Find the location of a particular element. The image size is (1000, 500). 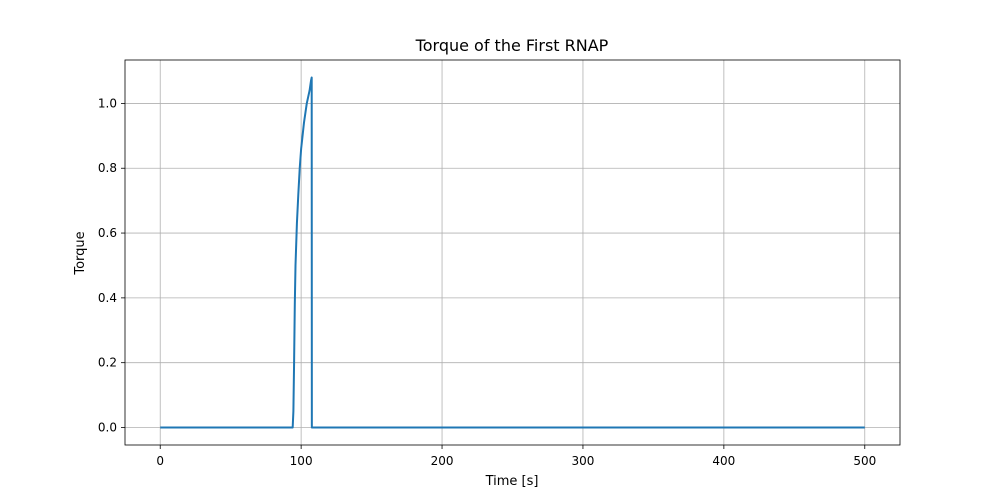

x-tick-label: 200 is located at coordinates (442, 461).